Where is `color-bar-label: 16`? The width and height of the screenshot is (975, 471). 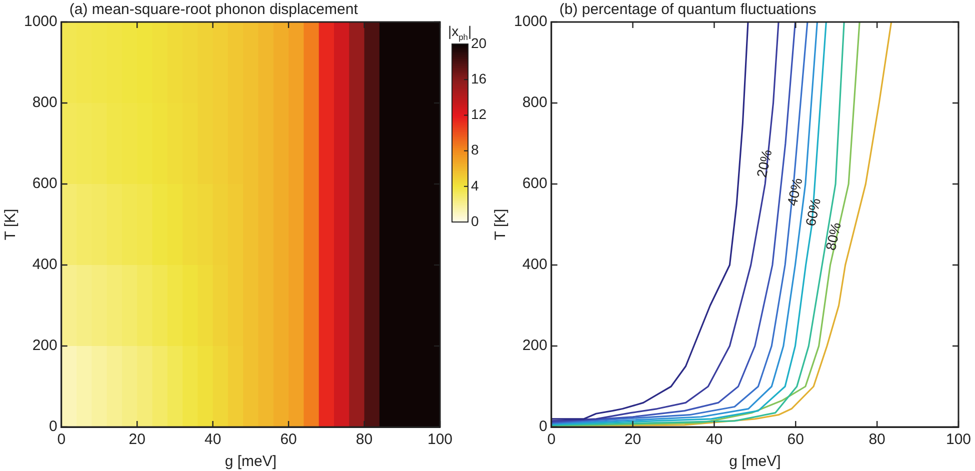 color-bar-label: 16 is located at coordinates (479, 78).